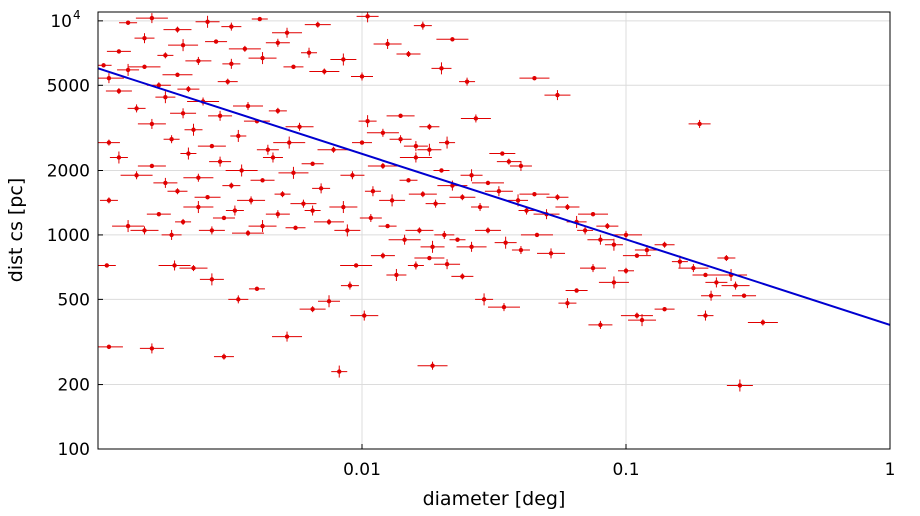 The width and height of the screenshot is (920, 516). What do you see at coordinates (68, 86) in the screenshot?
I see `y-tick-label: 5000` at bounding box center [68, 86].